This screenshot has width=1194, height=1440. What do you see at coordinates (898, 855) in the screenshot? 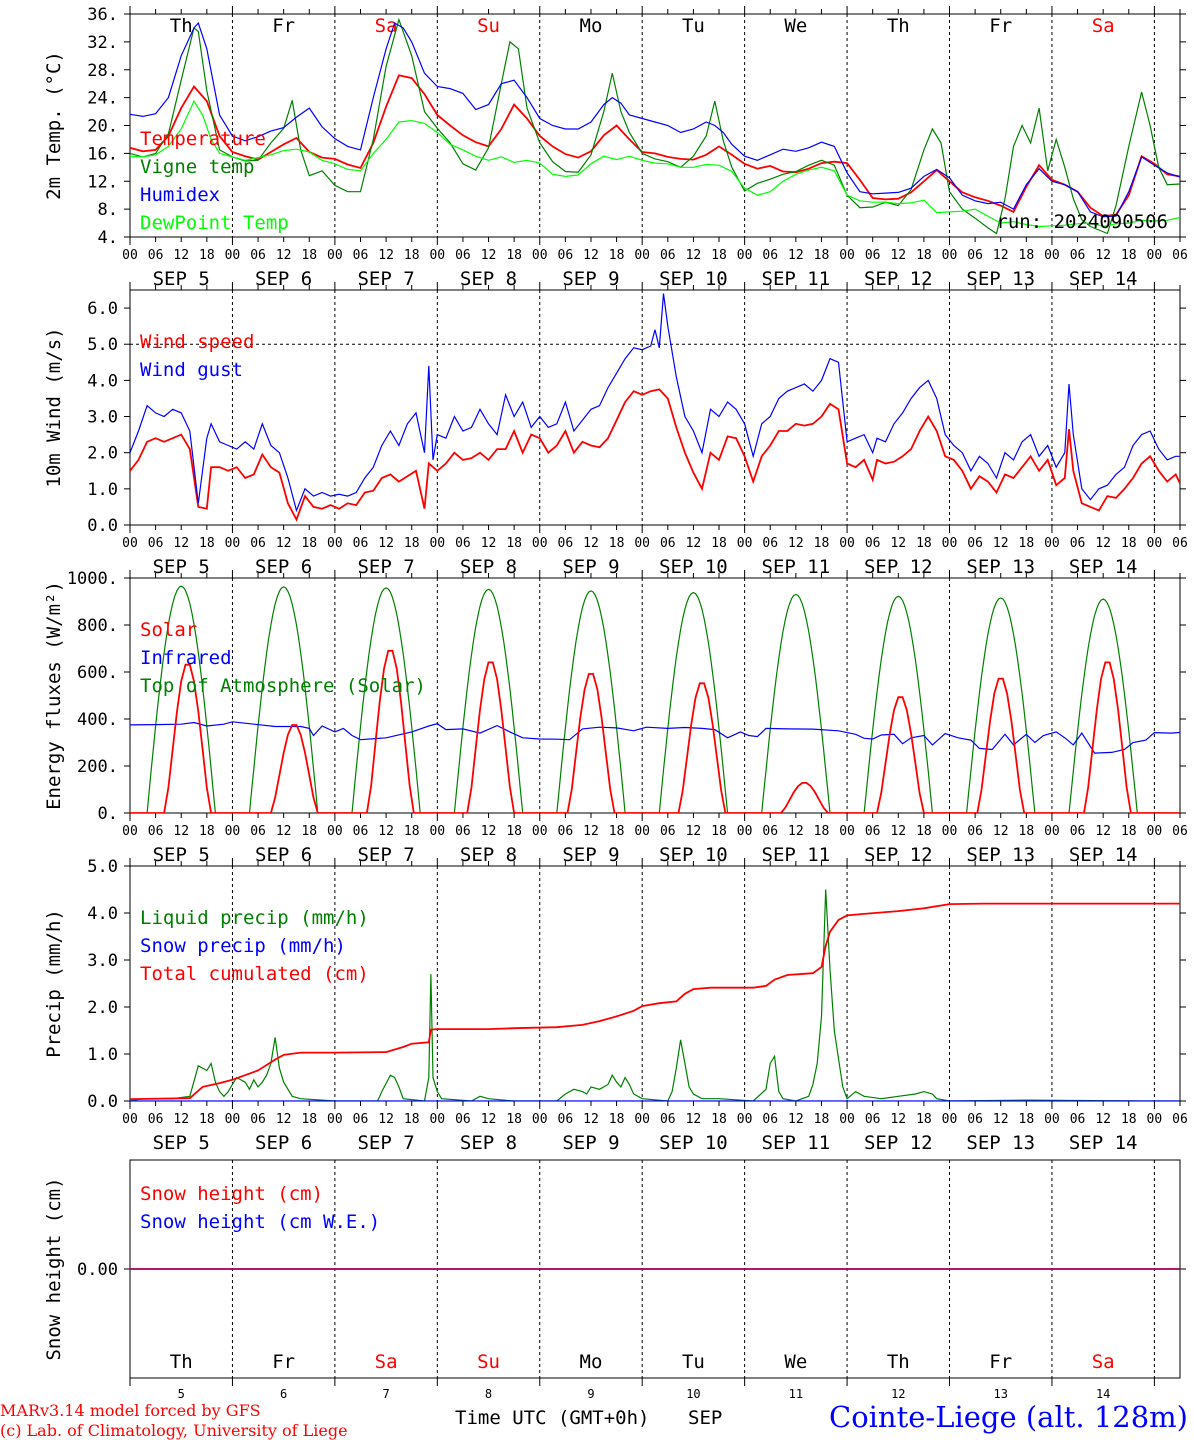
I see `date-label: SEP 12` at bounding box center [898, 855].